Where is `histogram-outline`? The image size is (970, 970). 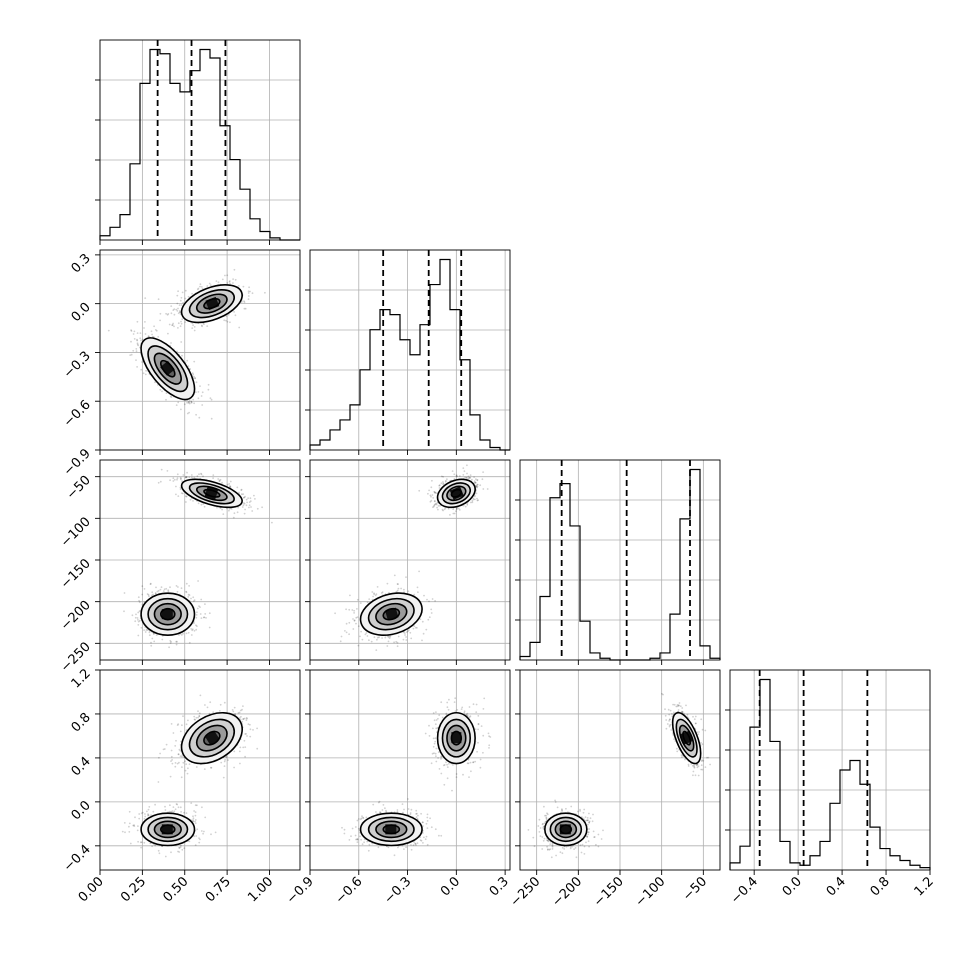 histogram-outline is located at coordinates (409, 354).